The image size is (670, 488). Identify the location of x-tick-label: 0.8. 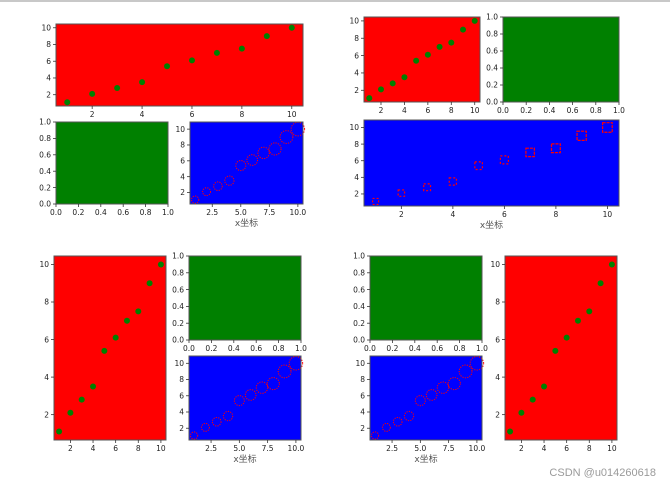
(279, 348).